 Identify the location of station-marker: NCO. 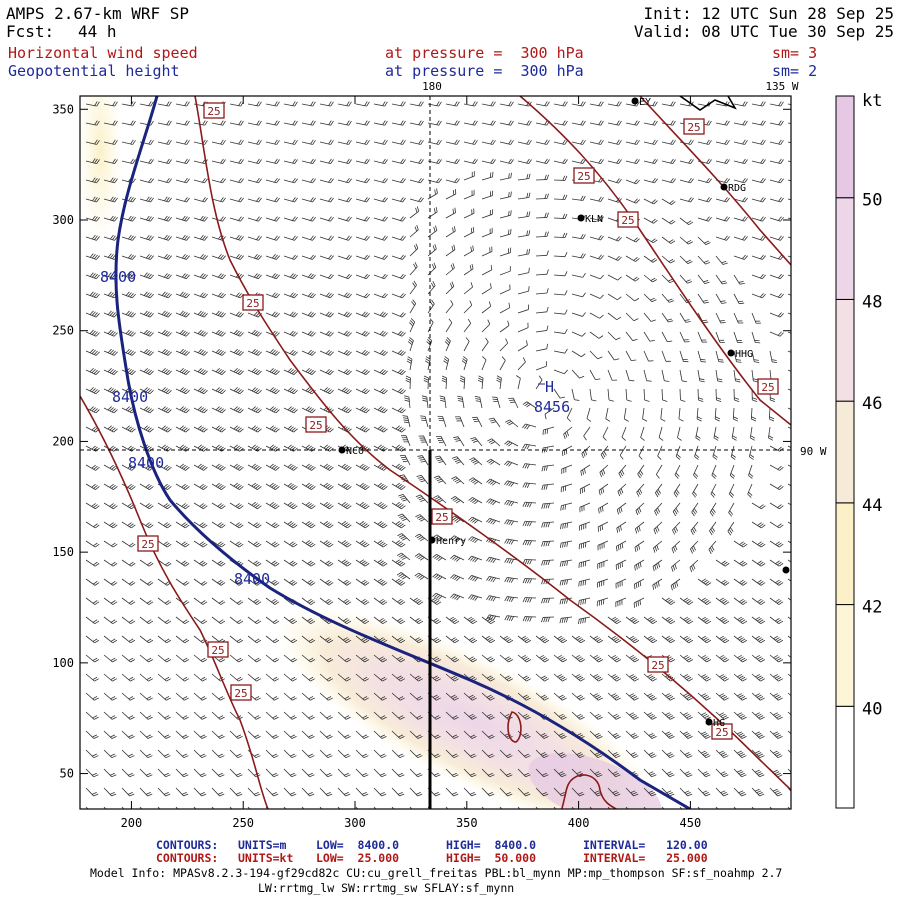
(351, 451).